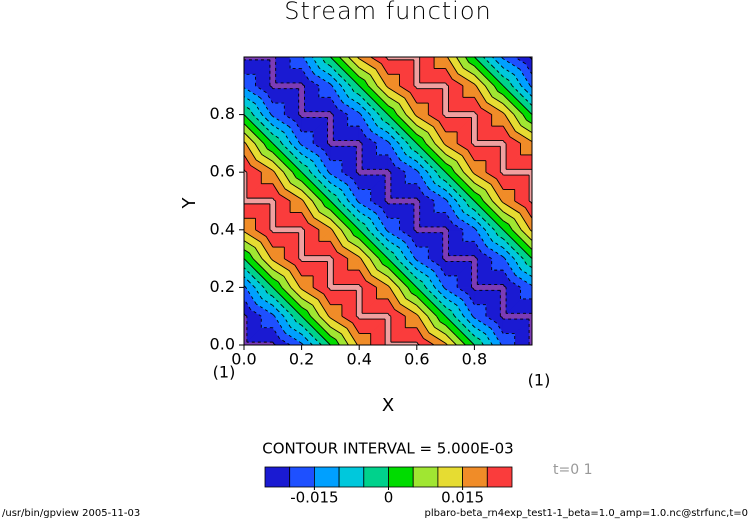  Describe the element at coordinates (419, 283) in the screenshot. I see `contour-fill` at that location.